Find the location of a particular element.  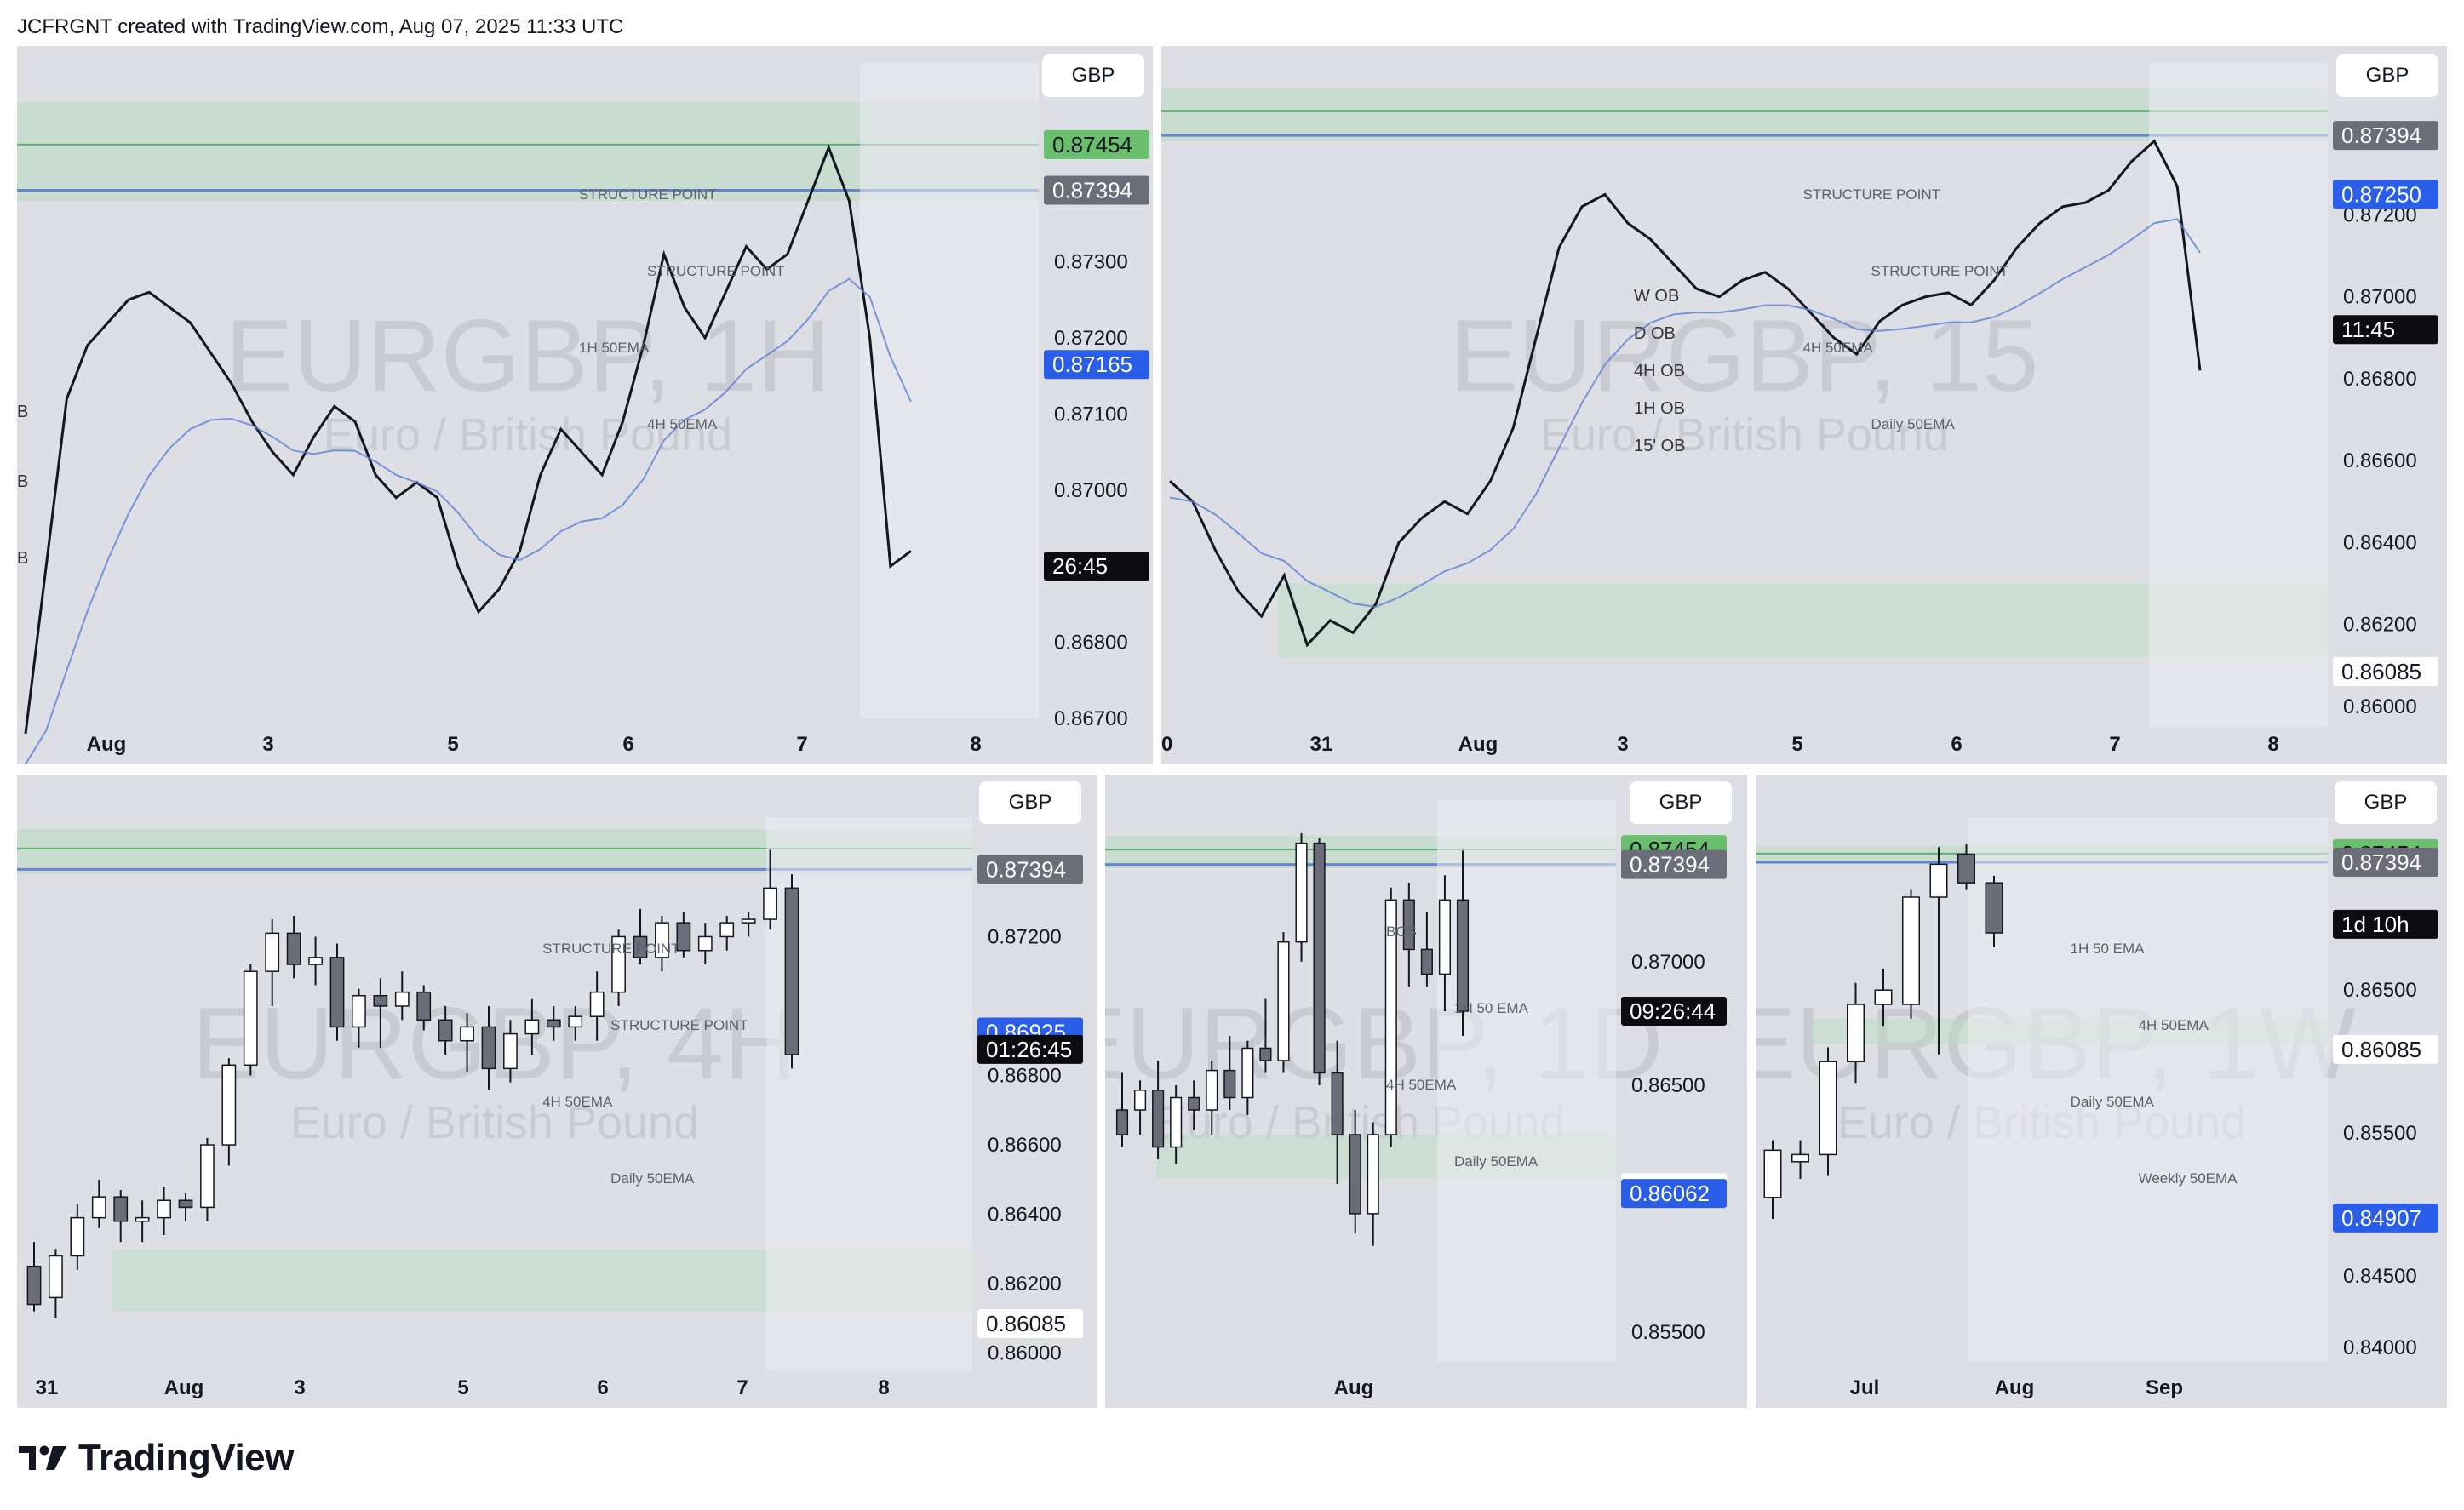

y-tick-label: 0.86200 is located at coordinates (2380, 625).